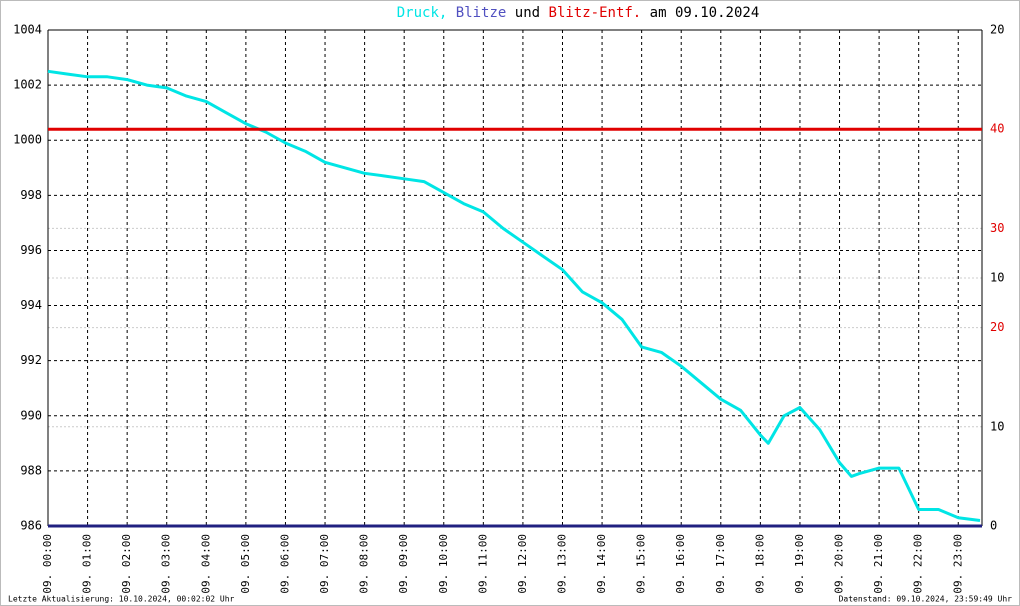  Describe the element at coordinates (47, 564) in the screenshot. I see `x-tick-label: 09. 00:00` at that location.